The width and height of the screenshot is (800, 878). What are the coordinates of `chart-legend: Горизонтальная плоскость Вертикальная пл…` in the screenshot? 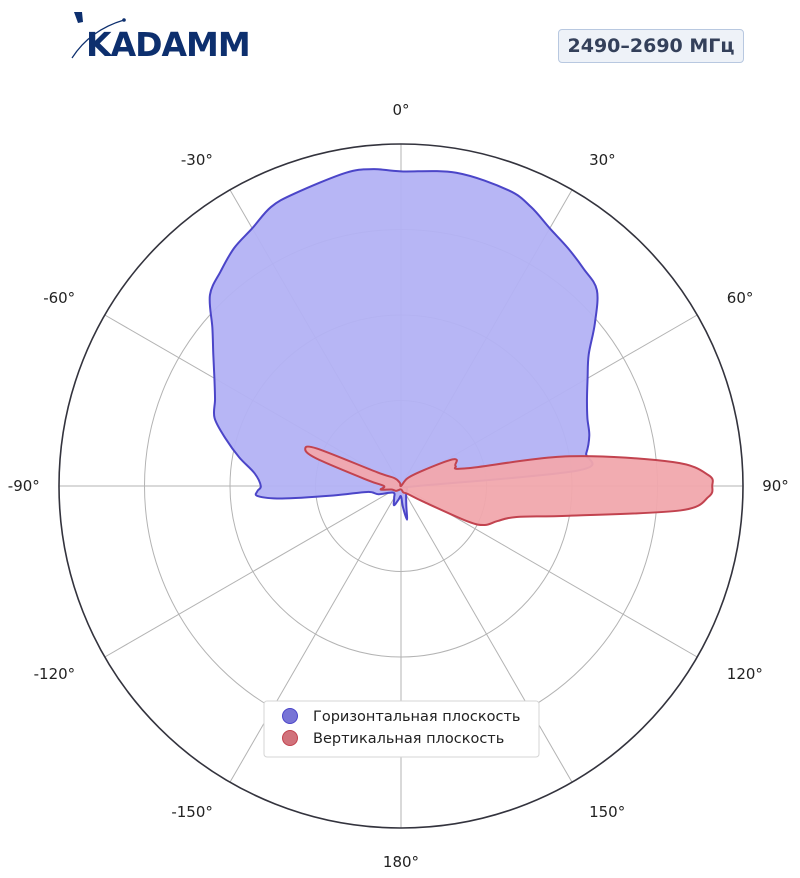 It's located at (401, 729).